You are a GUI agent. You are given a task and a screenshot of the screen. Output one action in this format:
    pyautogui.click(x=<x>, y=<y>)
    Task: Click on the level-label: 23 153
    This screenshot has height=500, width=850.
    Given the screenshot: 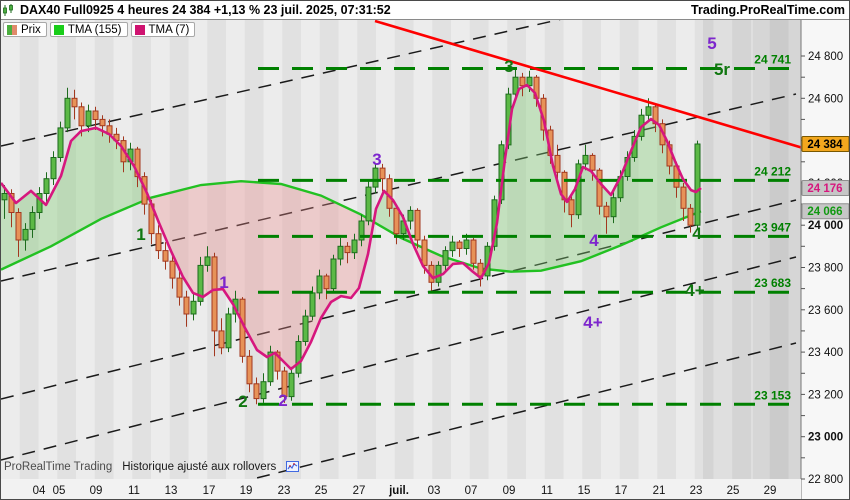 What is the action you would take?
    pyautogui.click(x=772, y=395)
    